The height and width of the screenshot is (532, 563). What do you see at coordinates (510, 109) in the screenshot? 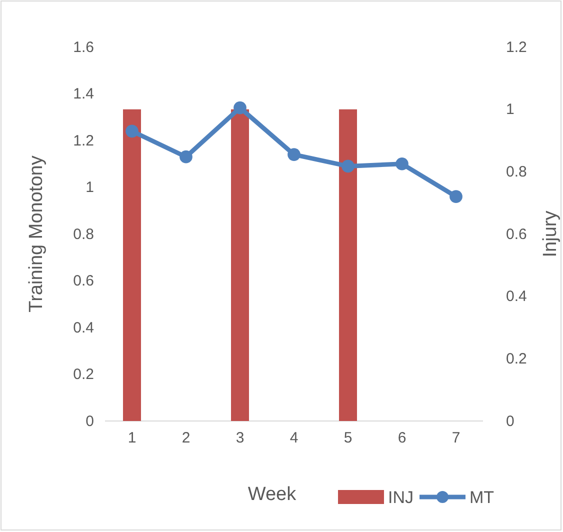
I see `y2-tick-label: 1` at bounding box center [510, 109].